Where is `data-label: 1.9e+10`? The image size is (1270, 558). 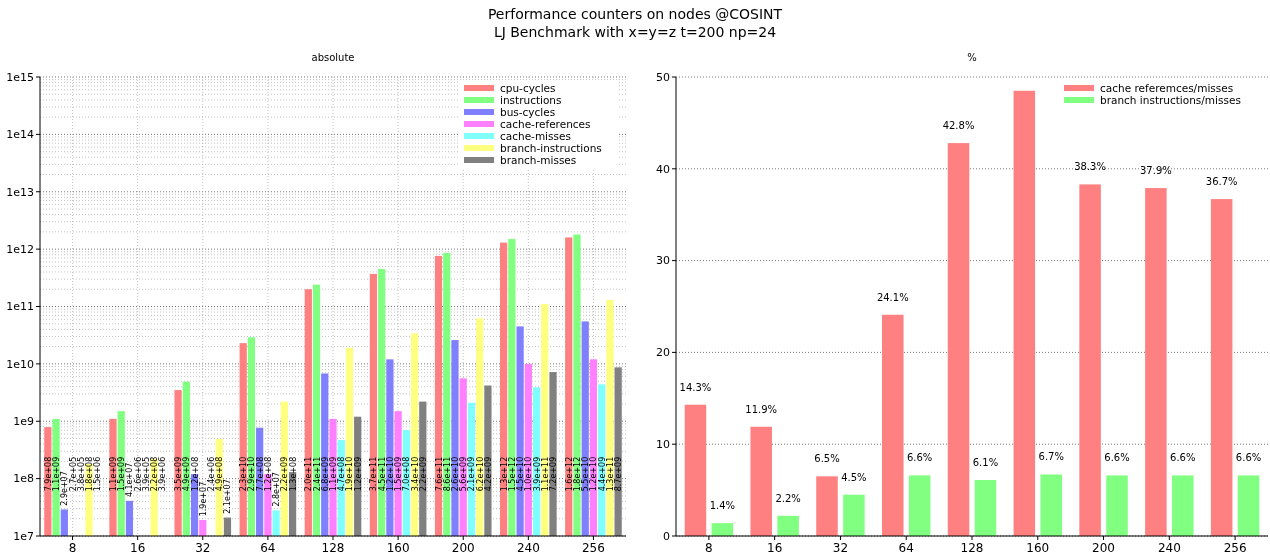
data-label: 1.9e+10 is located at coordinates (350, 474).